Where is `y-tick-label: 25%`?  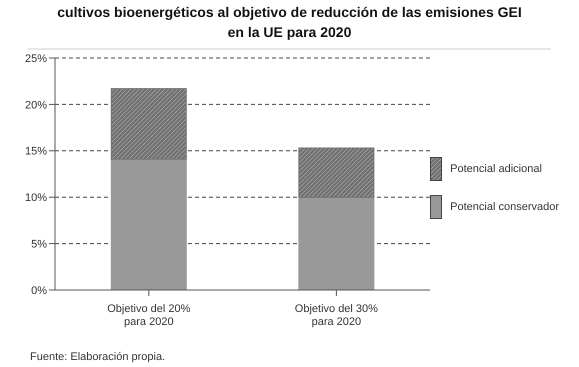 y-tick-label: 25% is located at coordinates (36, 58).